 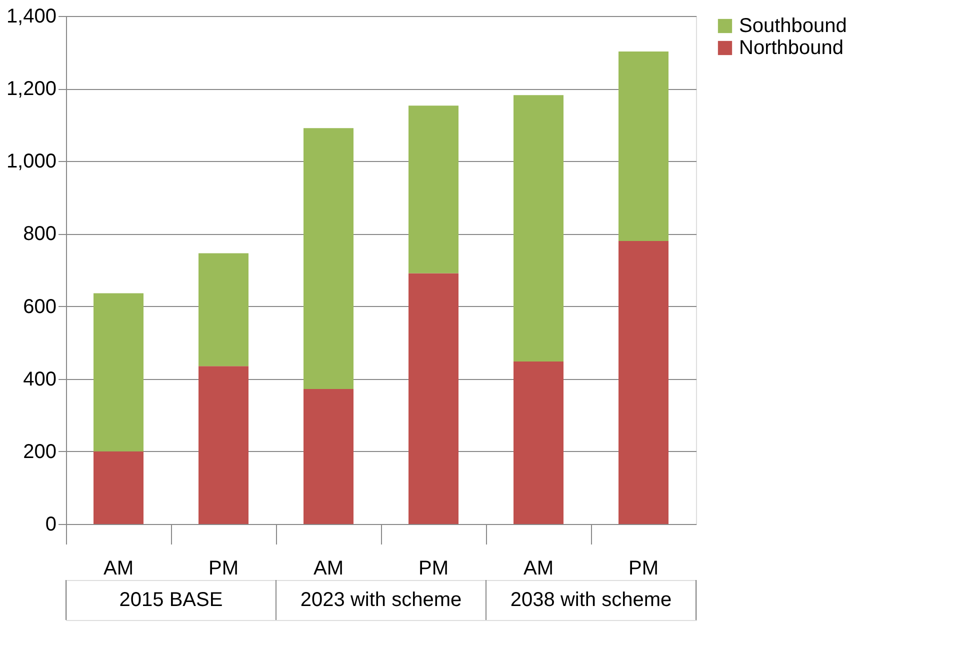 What do you see at coordinates (31, 89) in the screenshot?
I see `y-tick-label: 1,200` at bounding box center [31, 89].